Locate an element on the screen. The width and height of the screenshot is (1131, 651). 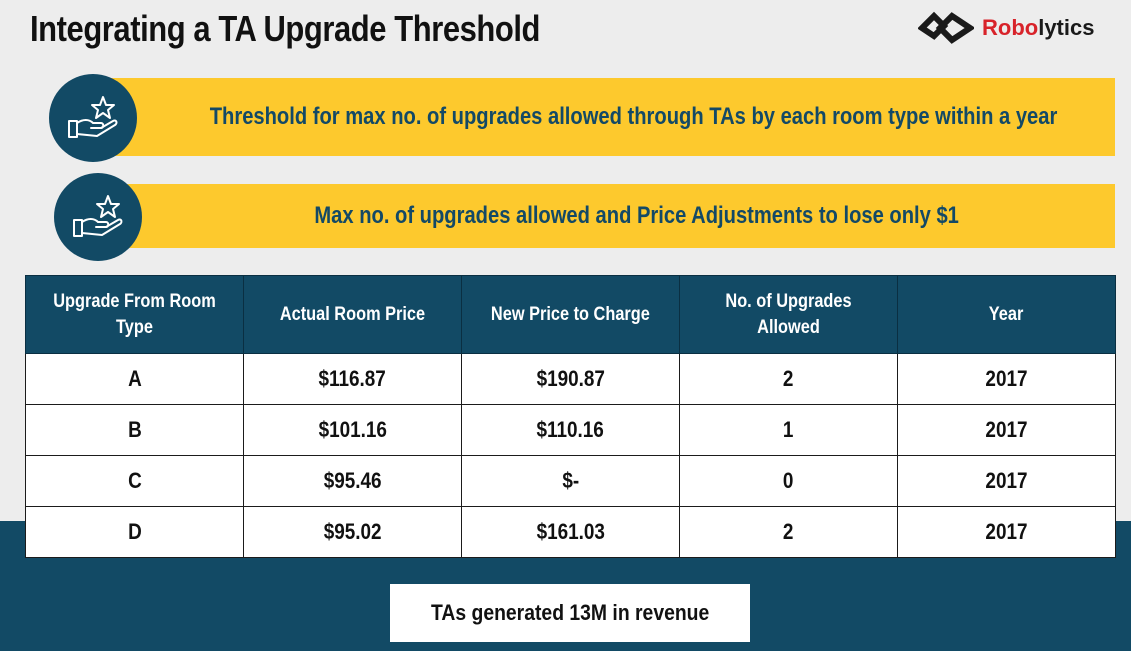
column-header-new-price: New Price to Charge is located at coordinates (570, 314).